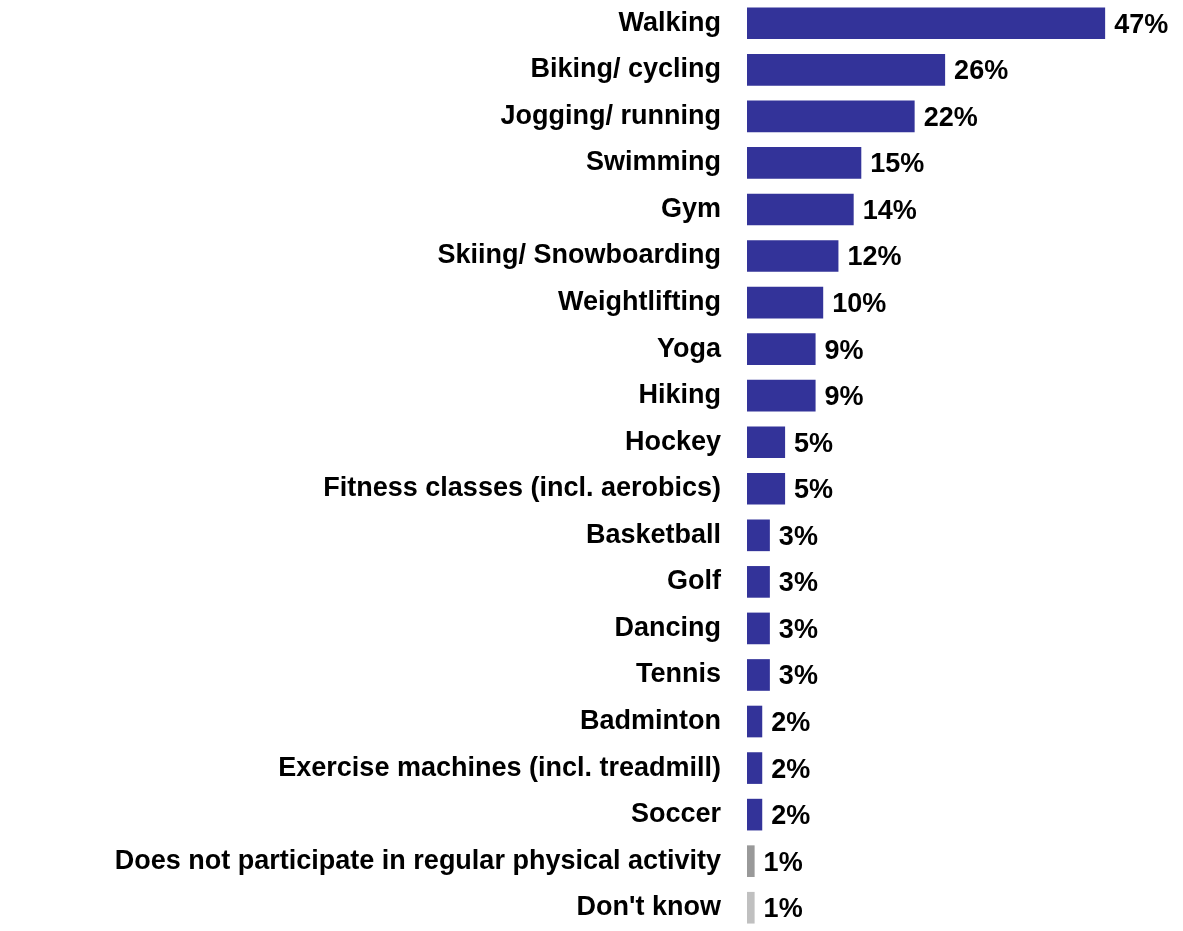 The height and width of the screenshot is (931, 1183). What do you see at coordinates (889, 209) in the screenshot?
I see `data-label: 14%` at bounding box center [889, 209].